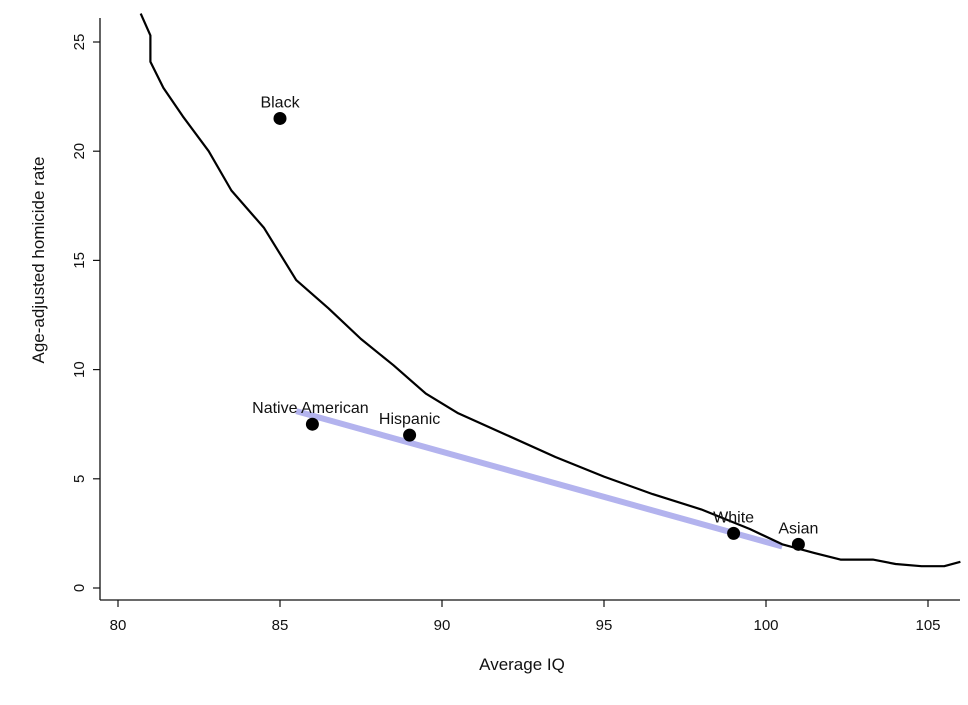 The image size is (968, 705). Describe the element at coordinates (310, 408) in the screenshot. I see `point-label: Native American` at that location.